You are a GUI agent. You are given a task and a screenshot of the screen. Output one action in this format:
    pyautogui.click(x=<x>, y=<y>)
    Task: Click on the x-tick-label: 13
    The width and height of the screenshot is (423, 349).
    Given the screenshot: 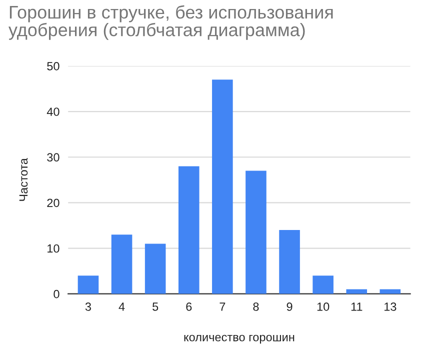 What is the action you would take?
    pyautogui.click(x=390, y=306)
    